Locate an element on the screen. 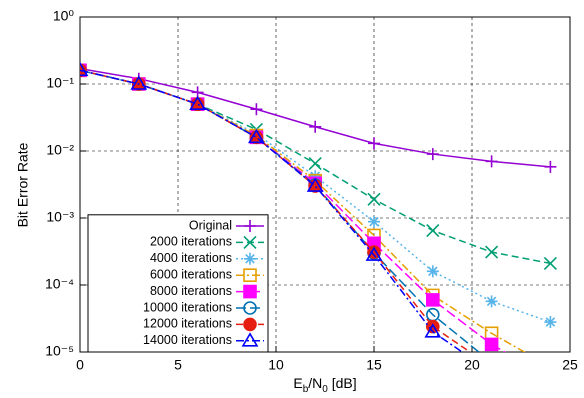 The image size is (584, 398). y-tick-label: 10⁻⁴ is located at coordinates (59, 284).